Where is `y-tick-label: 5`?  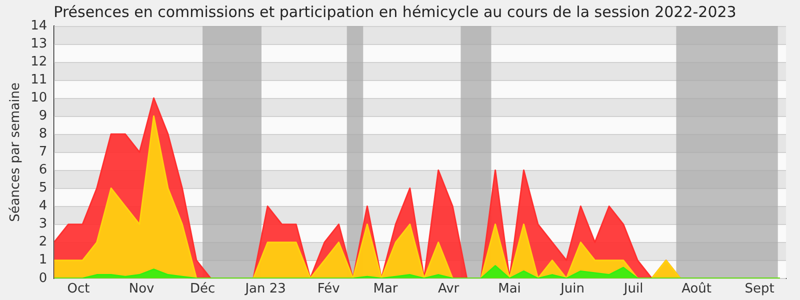
y-tick-label: 5 is located at coordinates (43, 188).